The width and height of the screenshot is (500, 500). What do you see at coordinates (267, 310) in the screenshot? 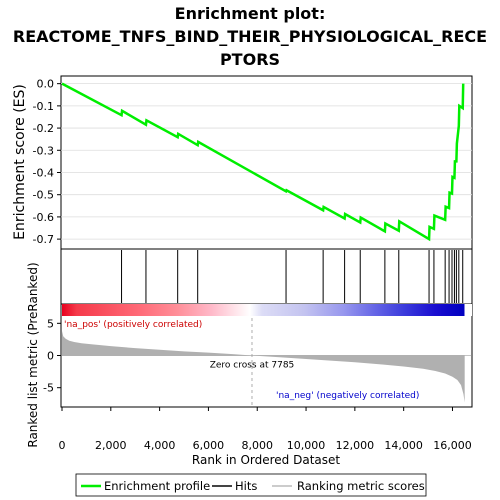
I see `rank-color-bar` at bounding box center [267, 310].